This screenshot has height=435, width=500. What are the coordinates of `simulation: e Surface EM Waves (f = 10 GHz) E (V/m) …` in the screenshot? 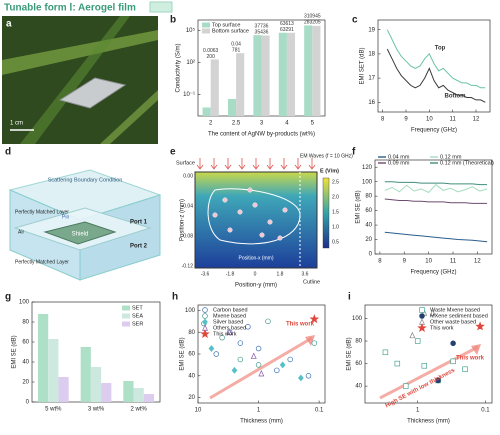 It's located at (261, 218).